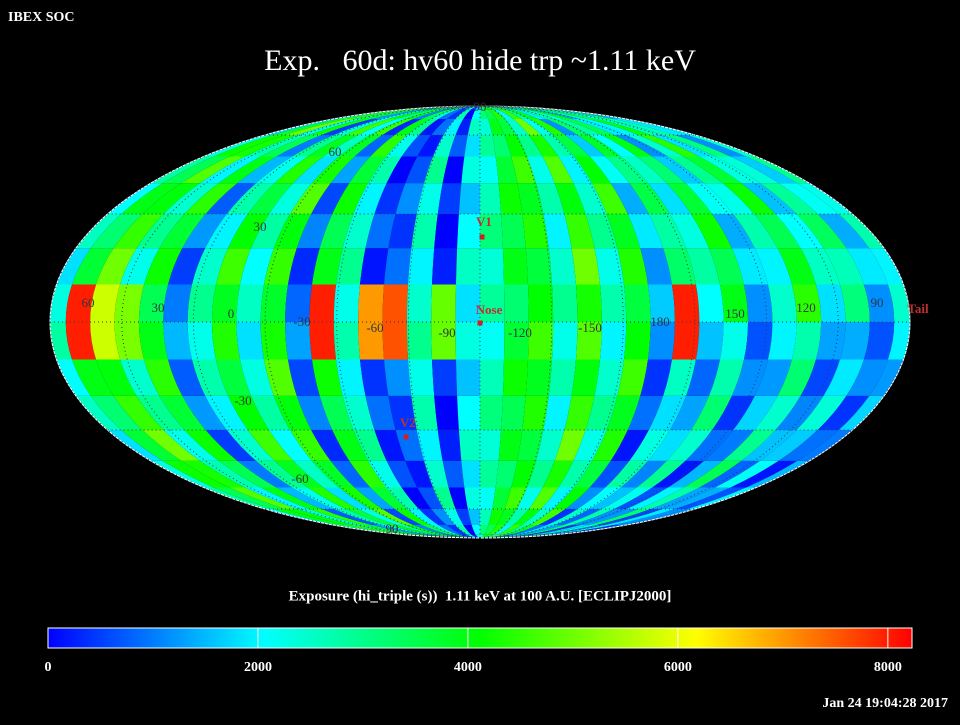  What do you see at coordinates (806, 307) in the screenshot?
I see `longitude-label: 120` at bounding box center [806, 307].